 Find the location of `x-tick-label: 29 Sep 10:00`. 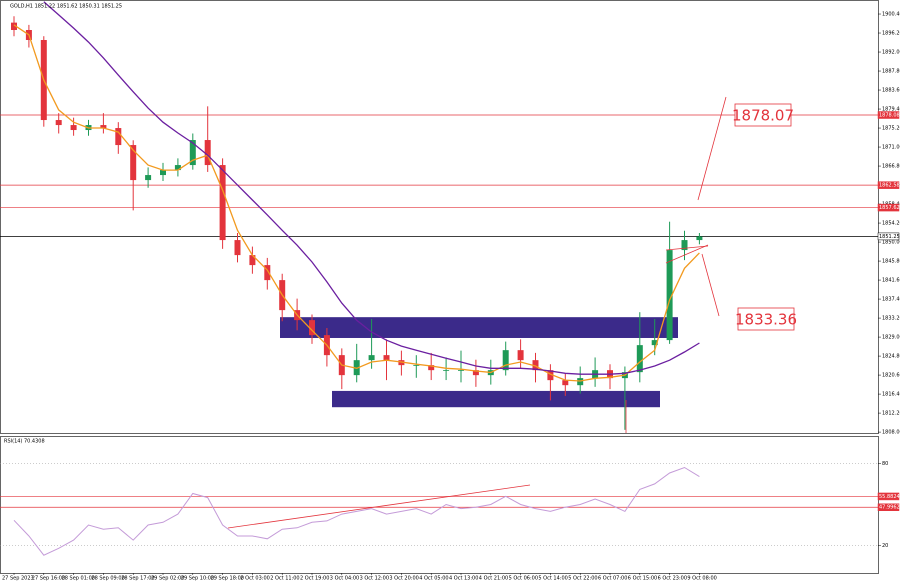

x-tick-label: 29 Sep 10:00 is located at coordinates (197, 579).